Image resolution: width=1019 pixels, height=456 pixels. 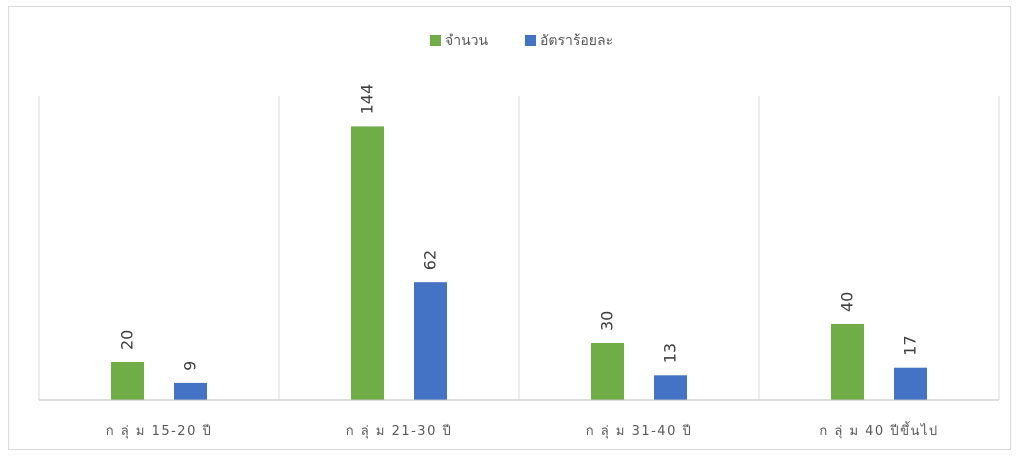 I want to click on data-label-count-1: 20, so click(x=127, y=340).